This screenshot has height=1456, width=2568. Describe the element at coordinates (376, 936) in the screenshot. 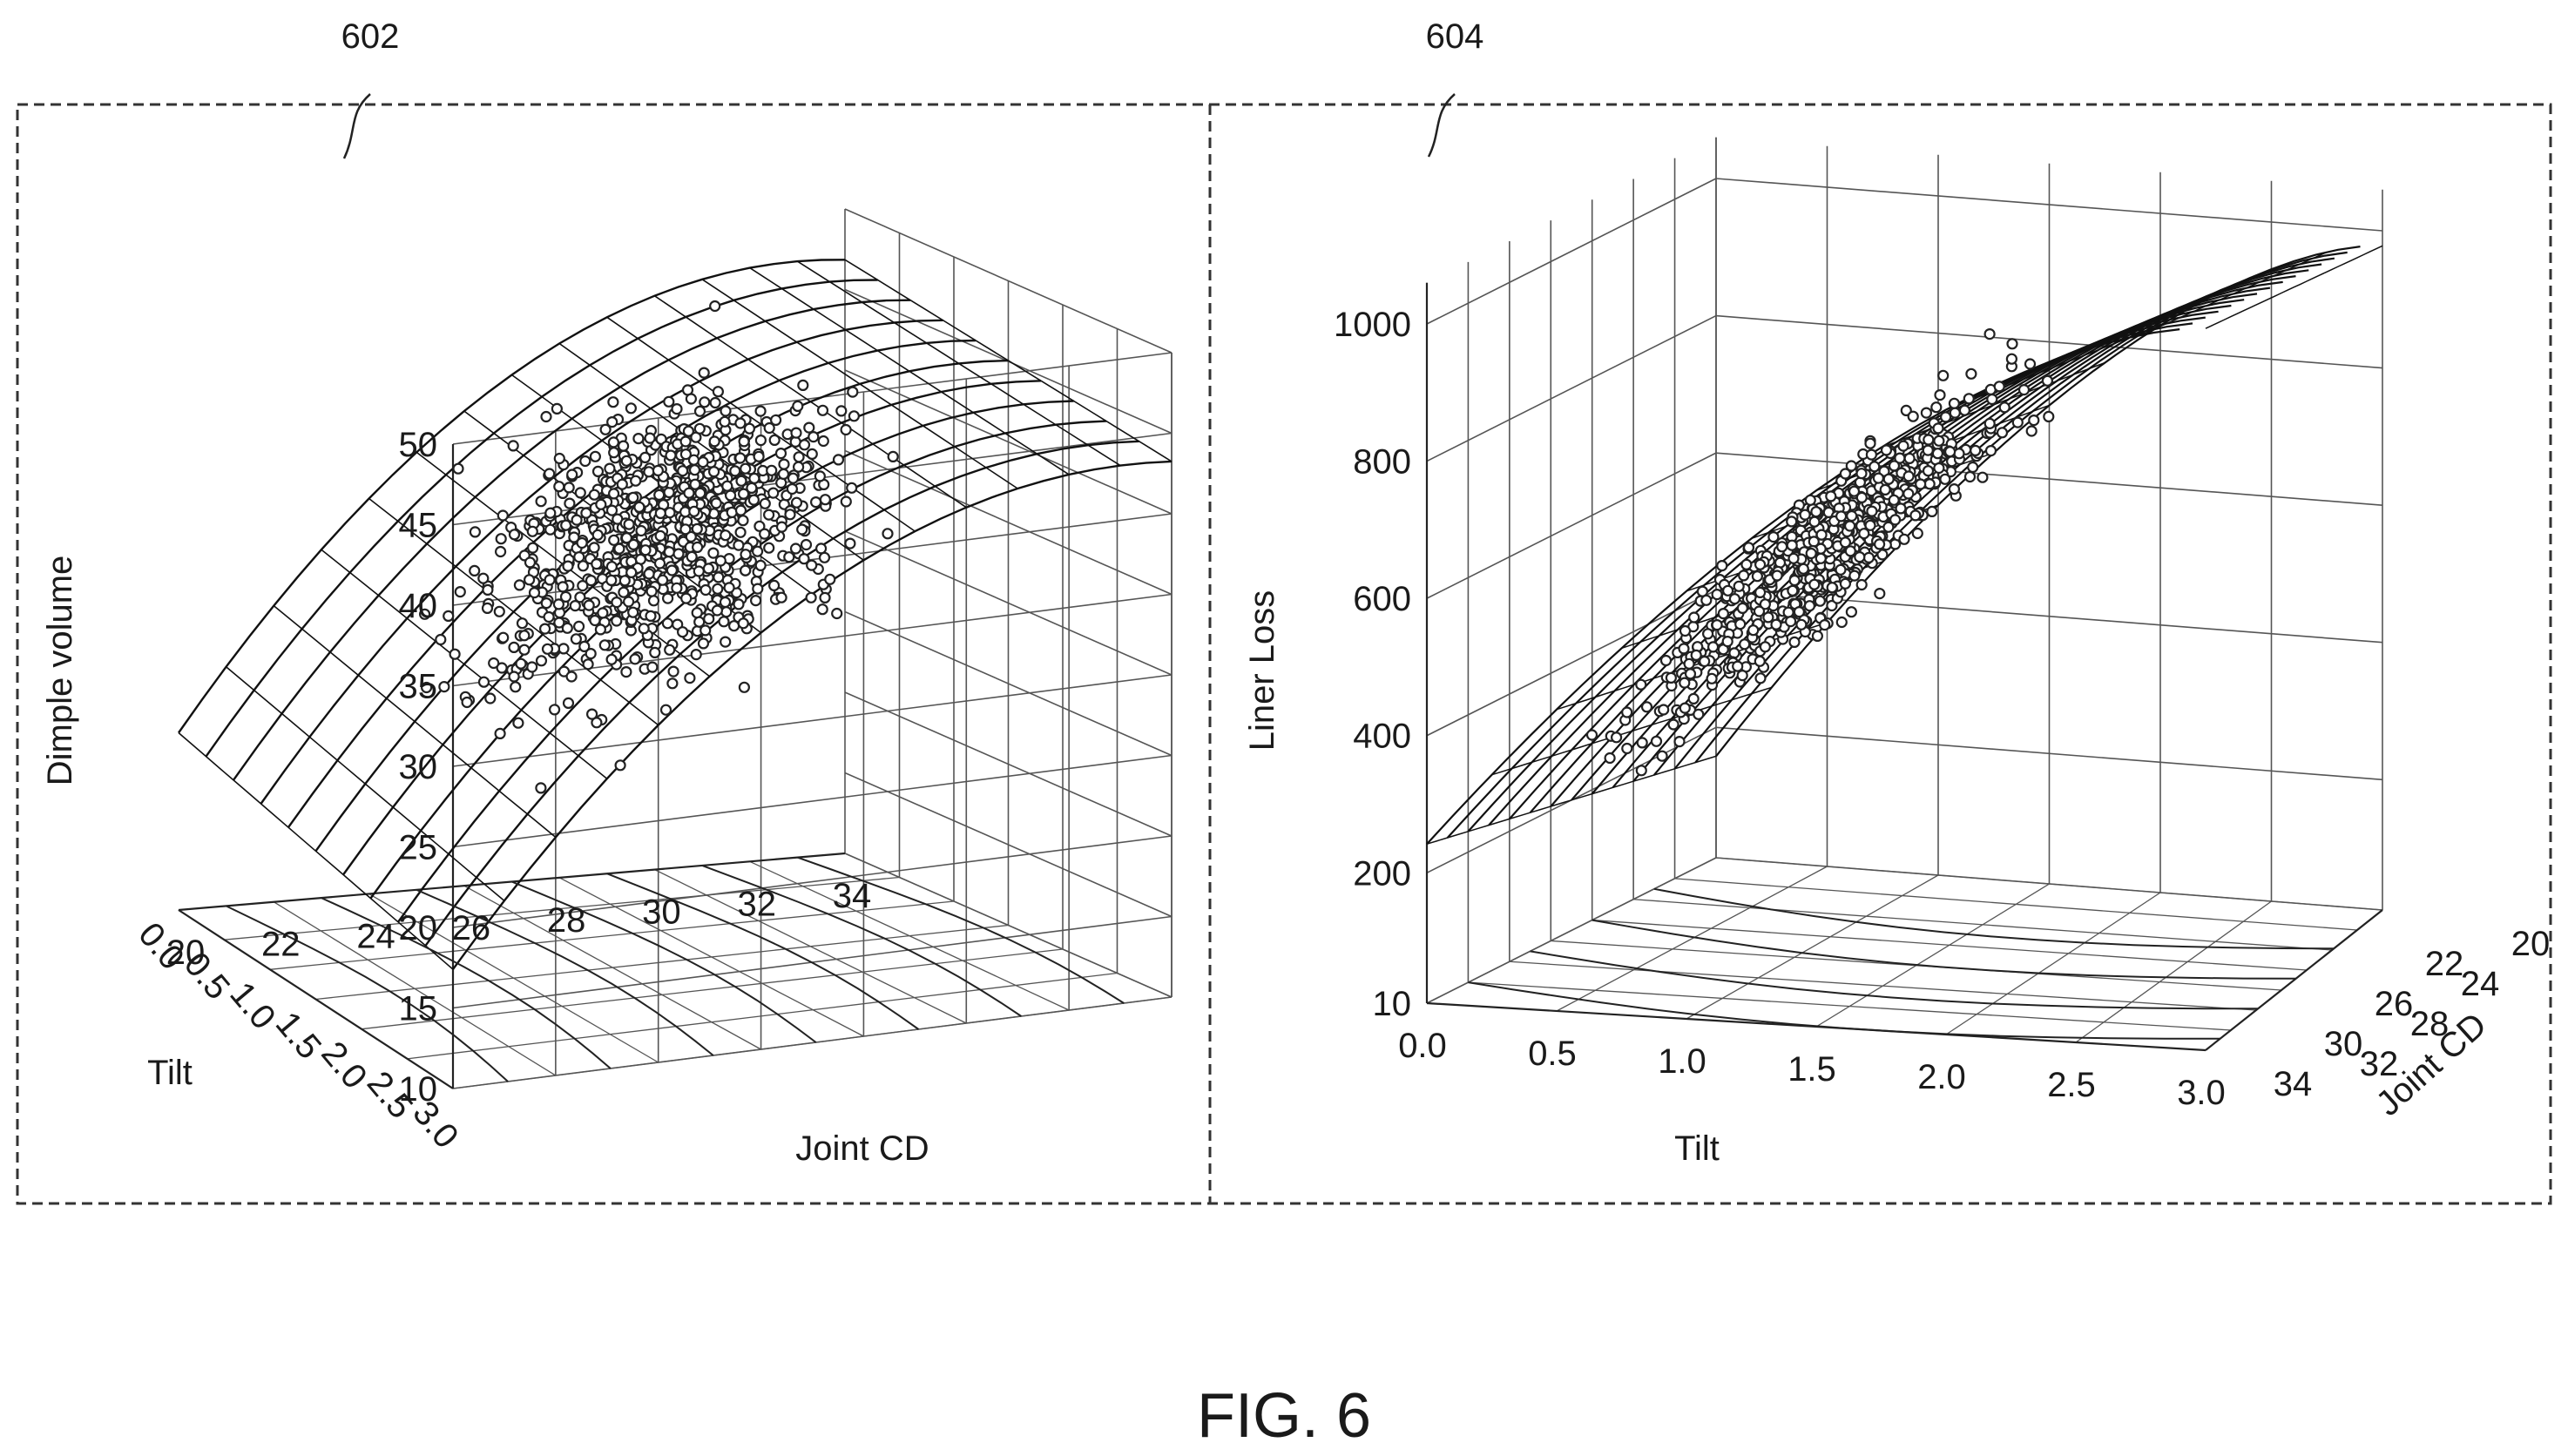

I see `joint-cd-tick-label: 24` at that location.